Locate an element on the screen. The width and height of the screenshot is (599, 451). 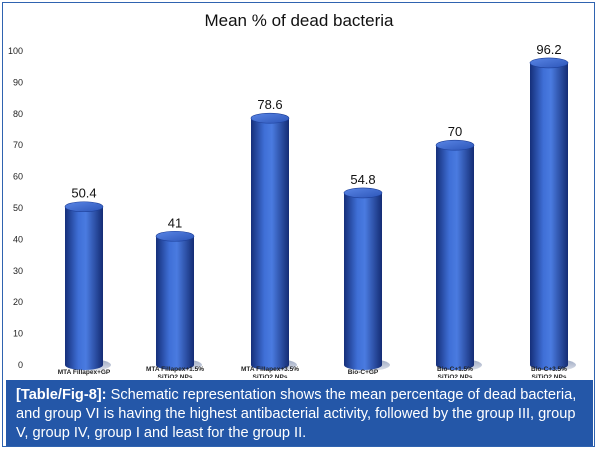
y-tick-label: 100 is located at coordinates (15, 51).